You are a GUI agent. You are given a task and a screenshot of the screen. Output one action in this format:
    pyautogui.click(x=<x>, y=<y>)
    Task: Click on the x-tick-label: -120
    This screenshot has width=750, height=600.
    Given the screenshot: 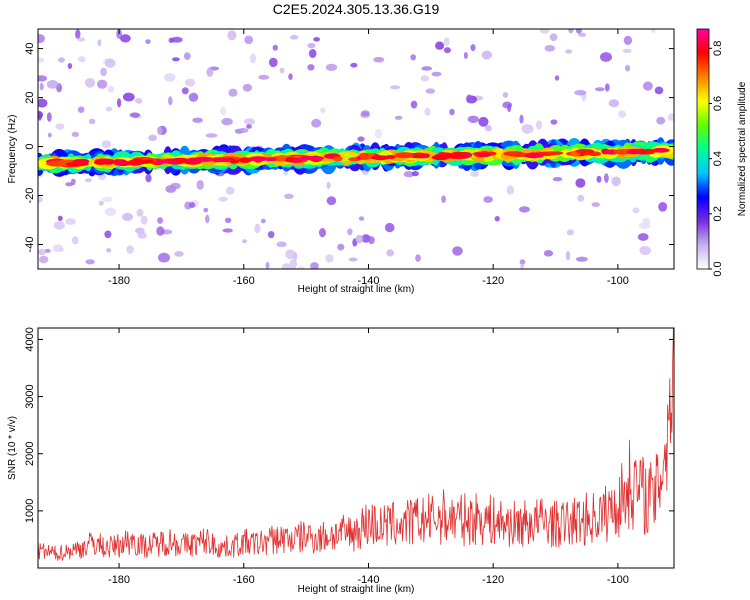 What is the action you would take?
    pyautogui.click(x=493, y=281)
    